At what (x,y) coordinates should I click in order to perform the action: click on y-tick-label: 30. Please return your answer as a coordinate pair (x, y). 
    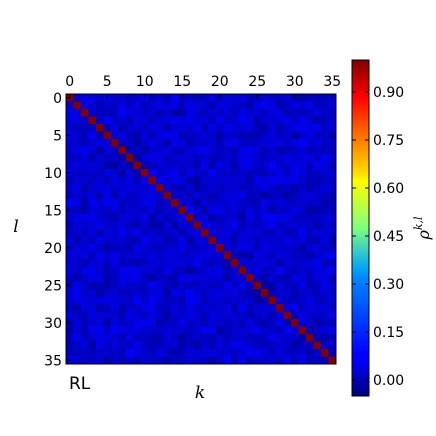
    Looking at the image, I should click on (53, 324).